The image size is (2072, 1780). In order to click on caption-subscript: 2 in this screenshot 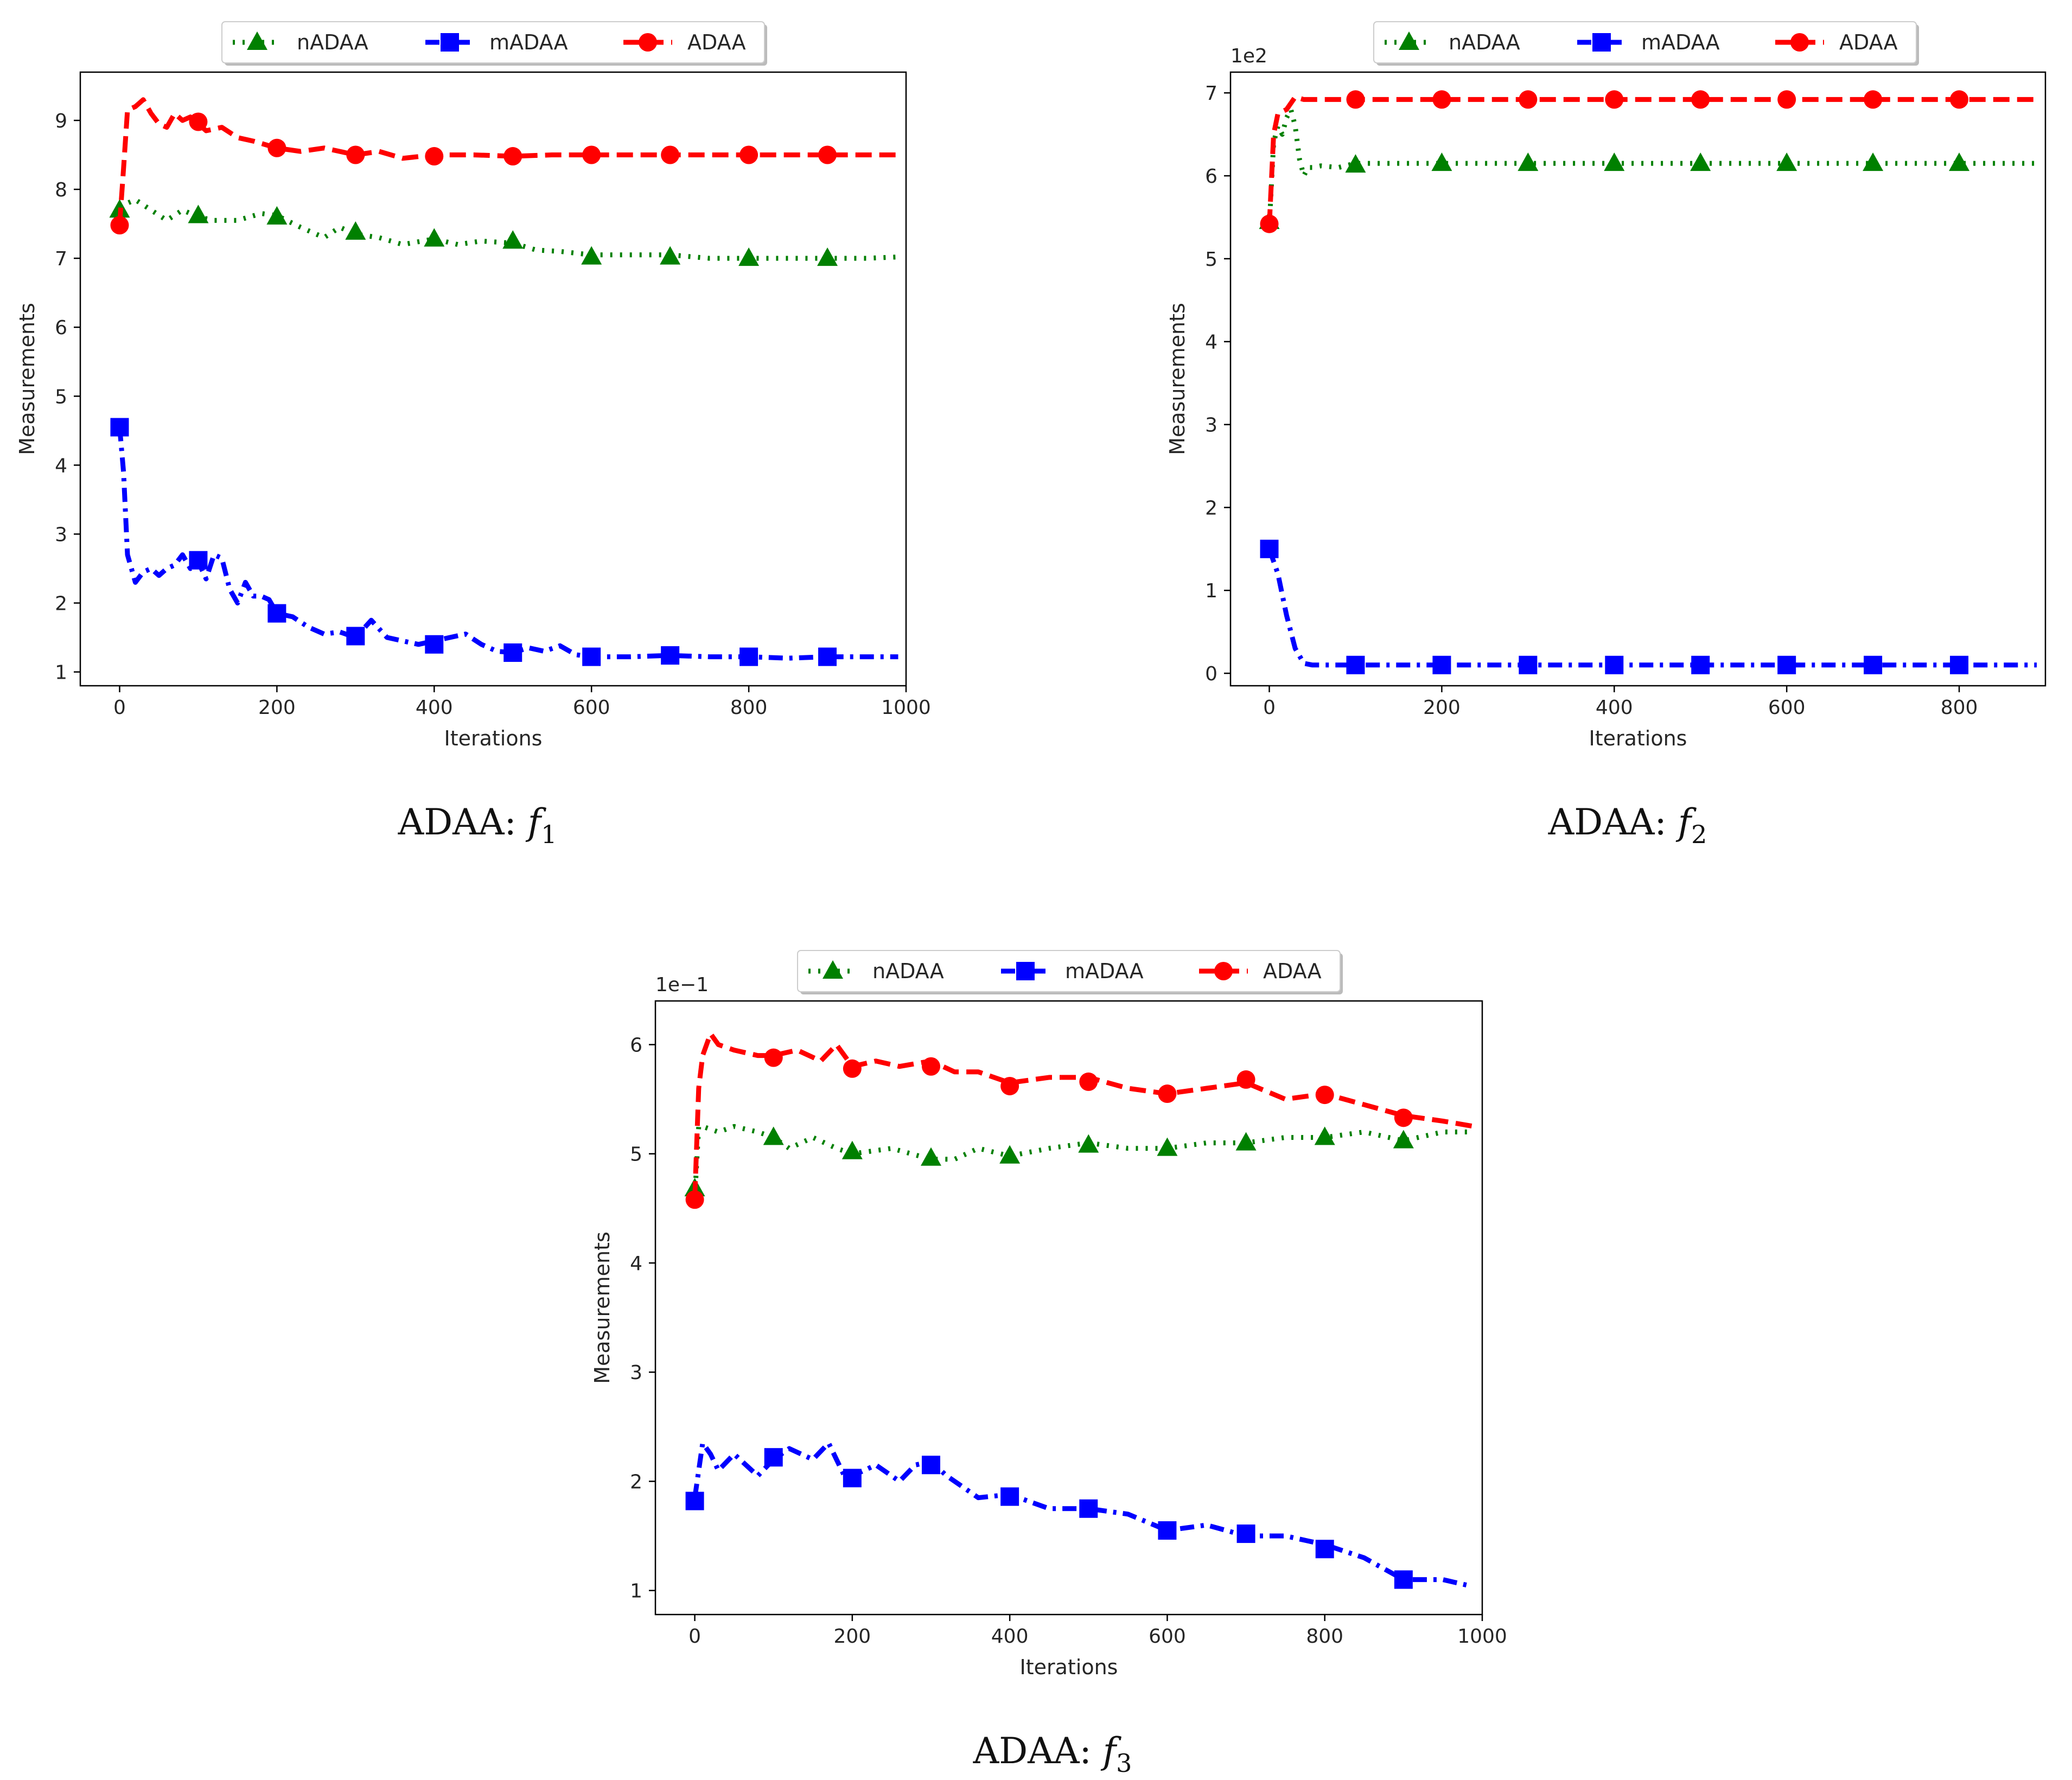, I will do `click(1699, 834)`.